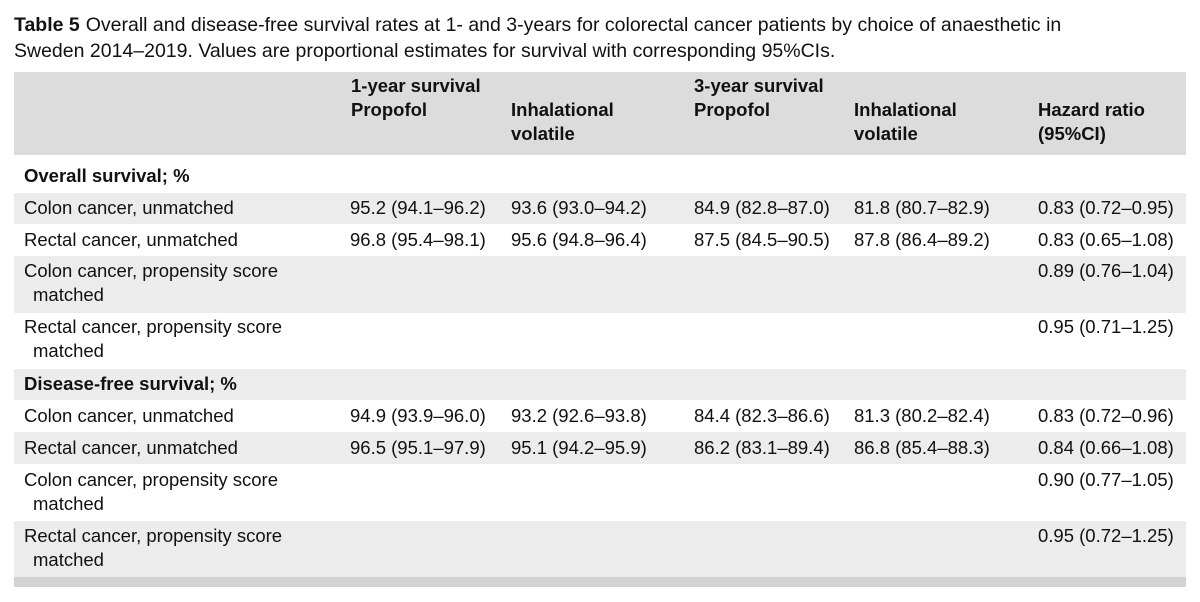 Image resolution: width=1200 pixels, height=602 pixels. Describe the element at coordinates (732, 109) in the screenshot. I see `header-propofol-3year: Propofol` at that location.